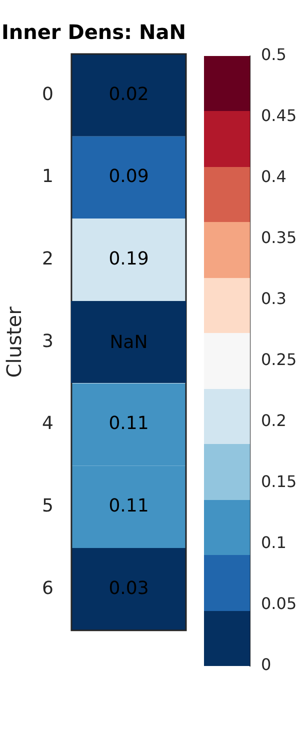 The height and width of the screenshot is (750, 300). I want to click on y-tick-label: 4, so click(48, 423).